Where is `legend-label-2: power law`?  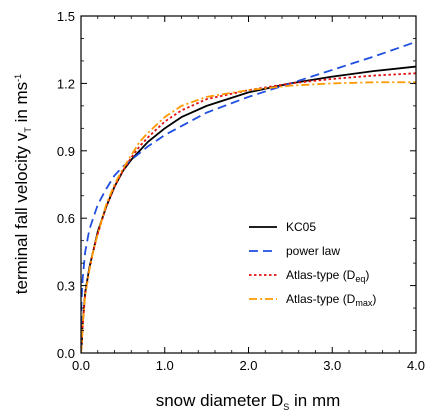
legend-label-2: power law is located at coordinates (313, 251).